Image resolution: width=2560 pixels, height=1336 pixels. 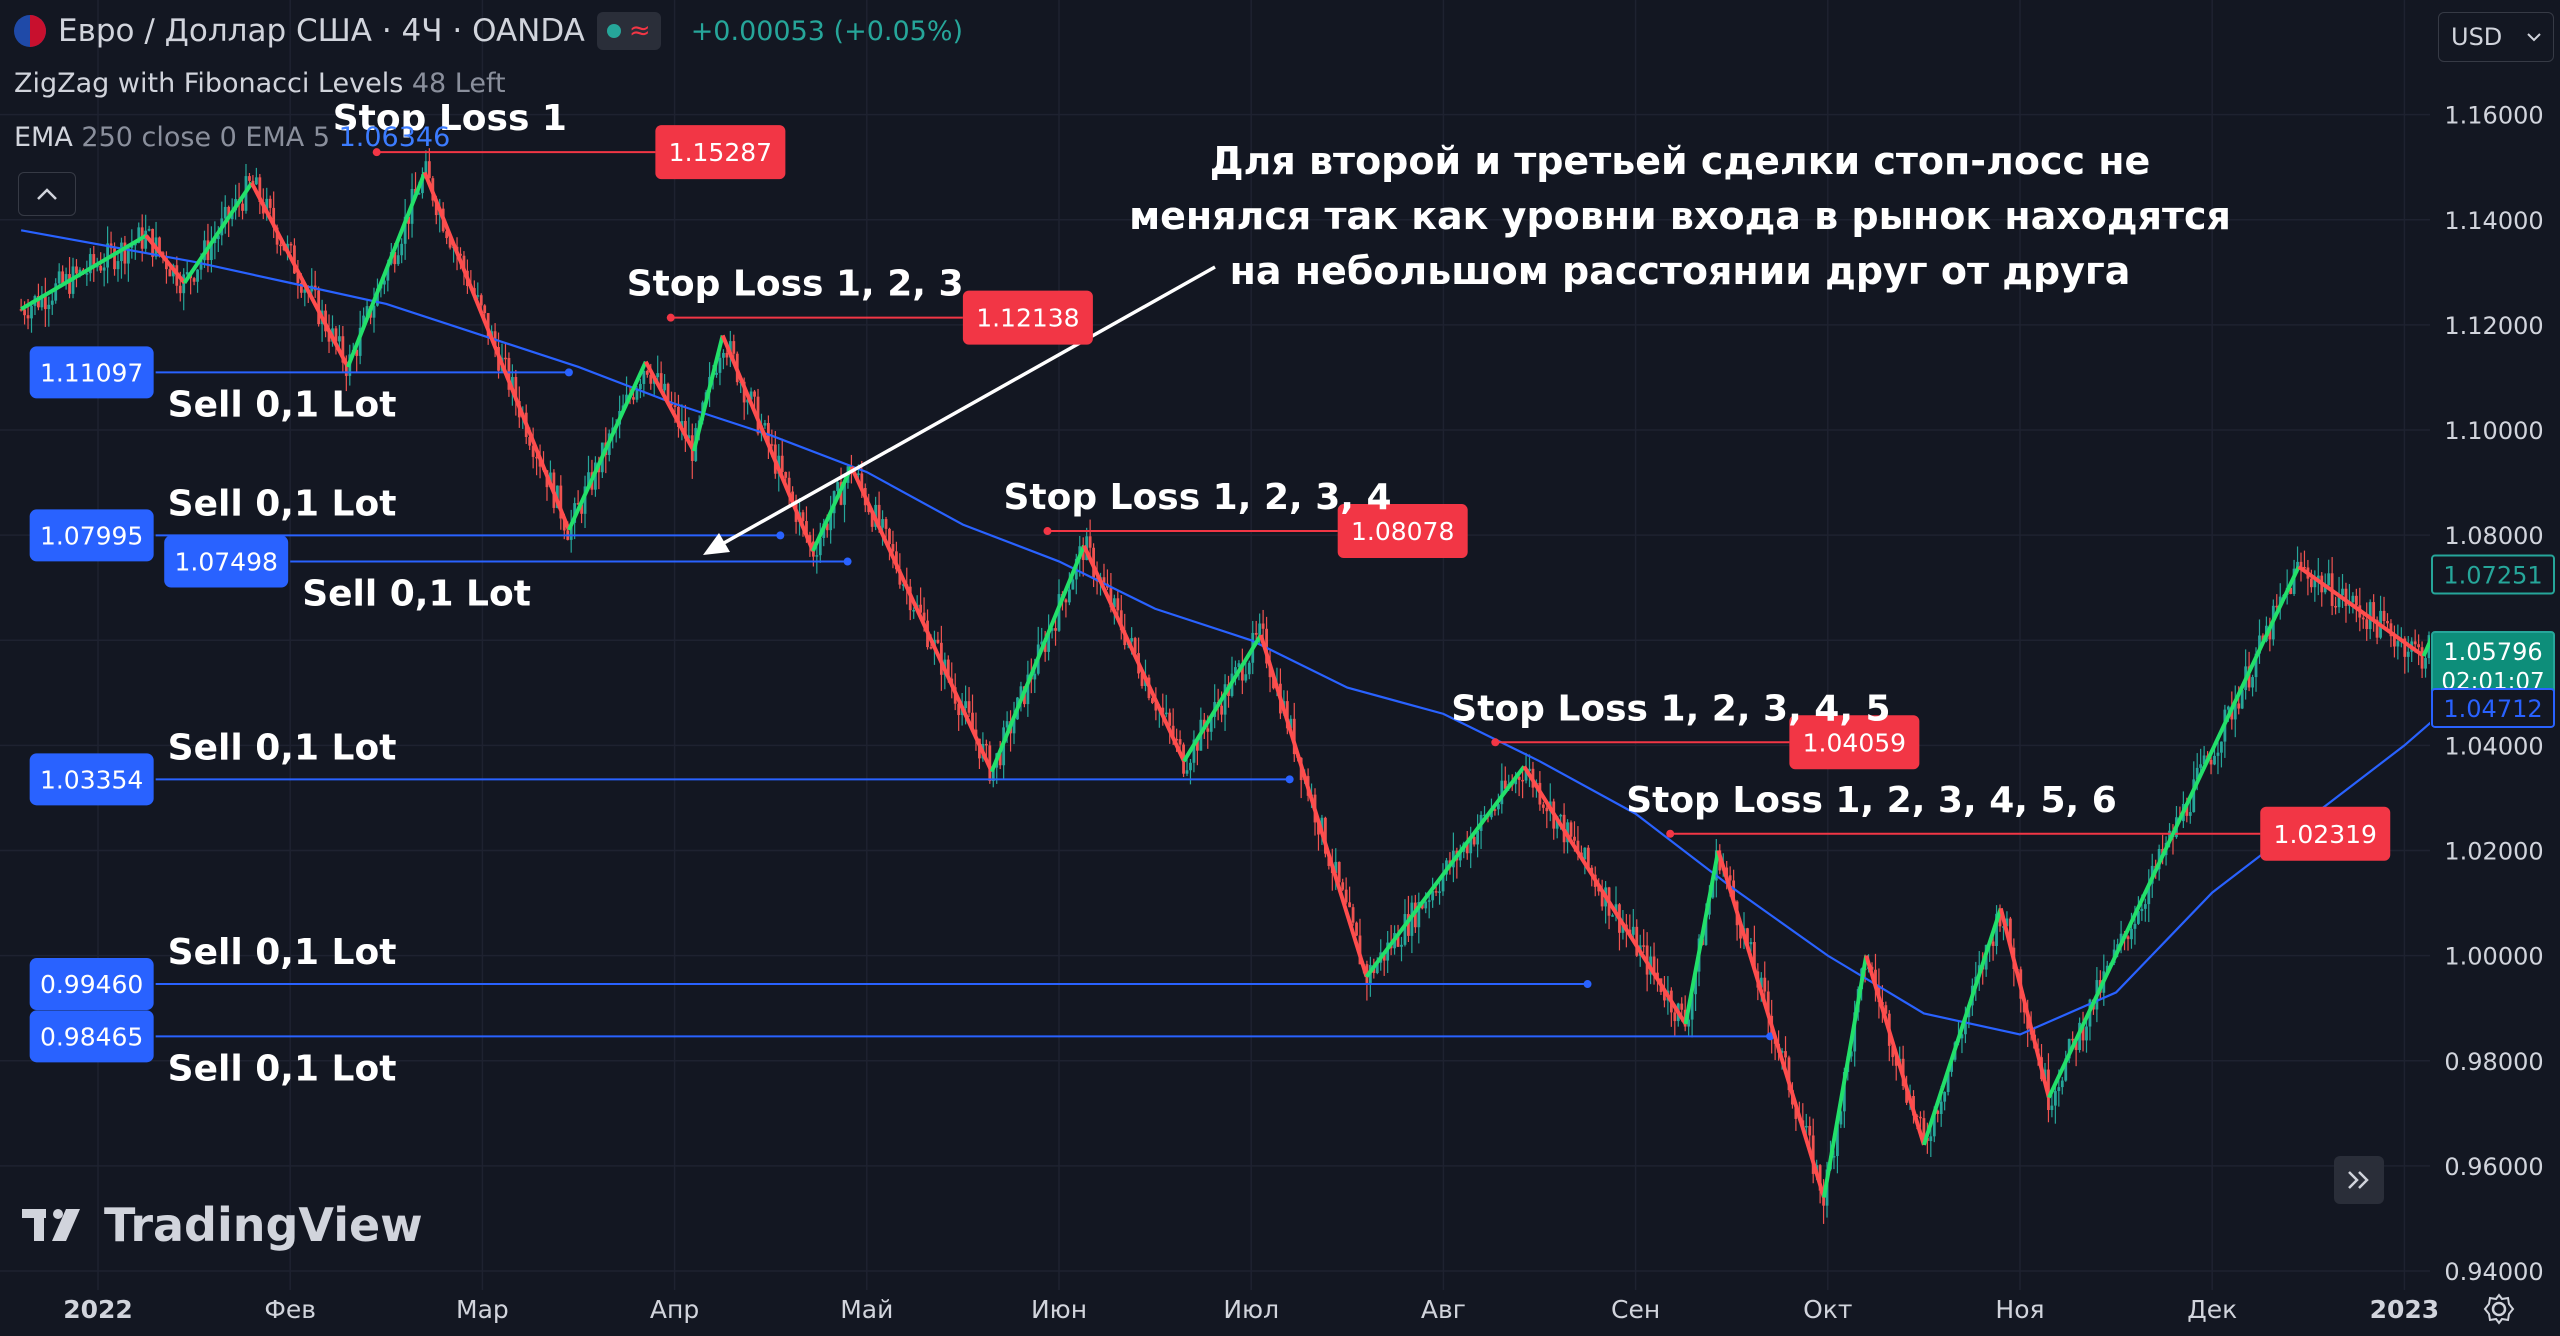 I want to click on tradingview-logo: TradingView, so click(x=222, y=1225).